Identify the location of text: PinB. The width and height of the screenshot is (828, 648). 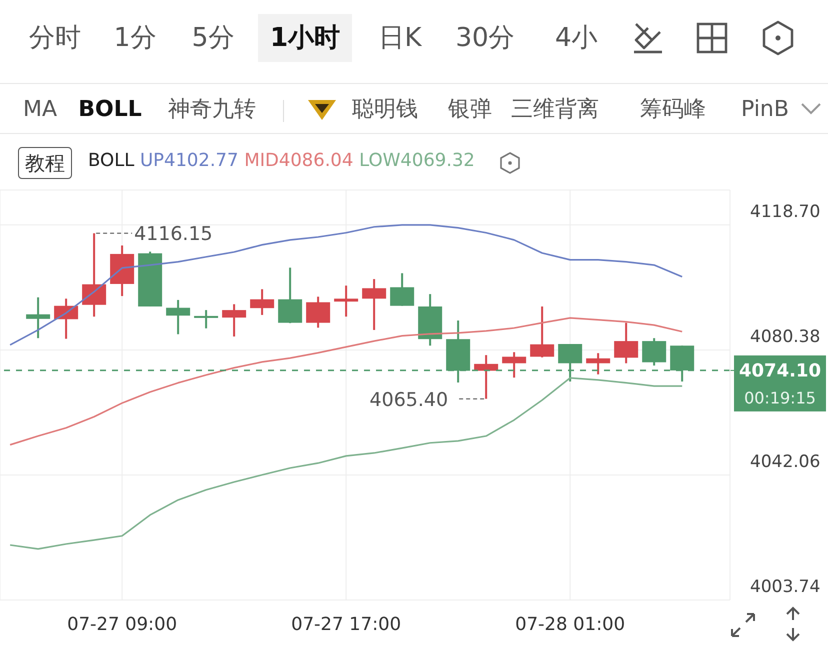
(765, 110).